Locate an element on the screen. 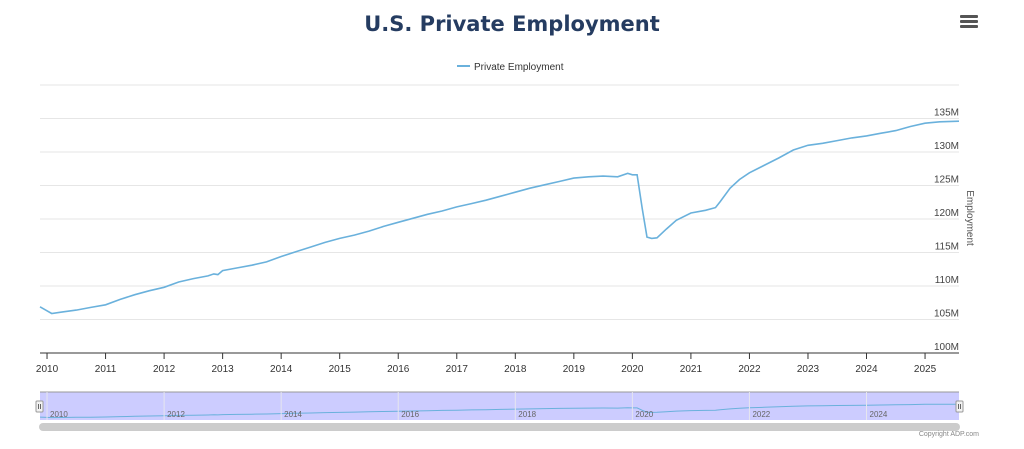  y-tick-label: 115M is located at coordinates (947, 247).